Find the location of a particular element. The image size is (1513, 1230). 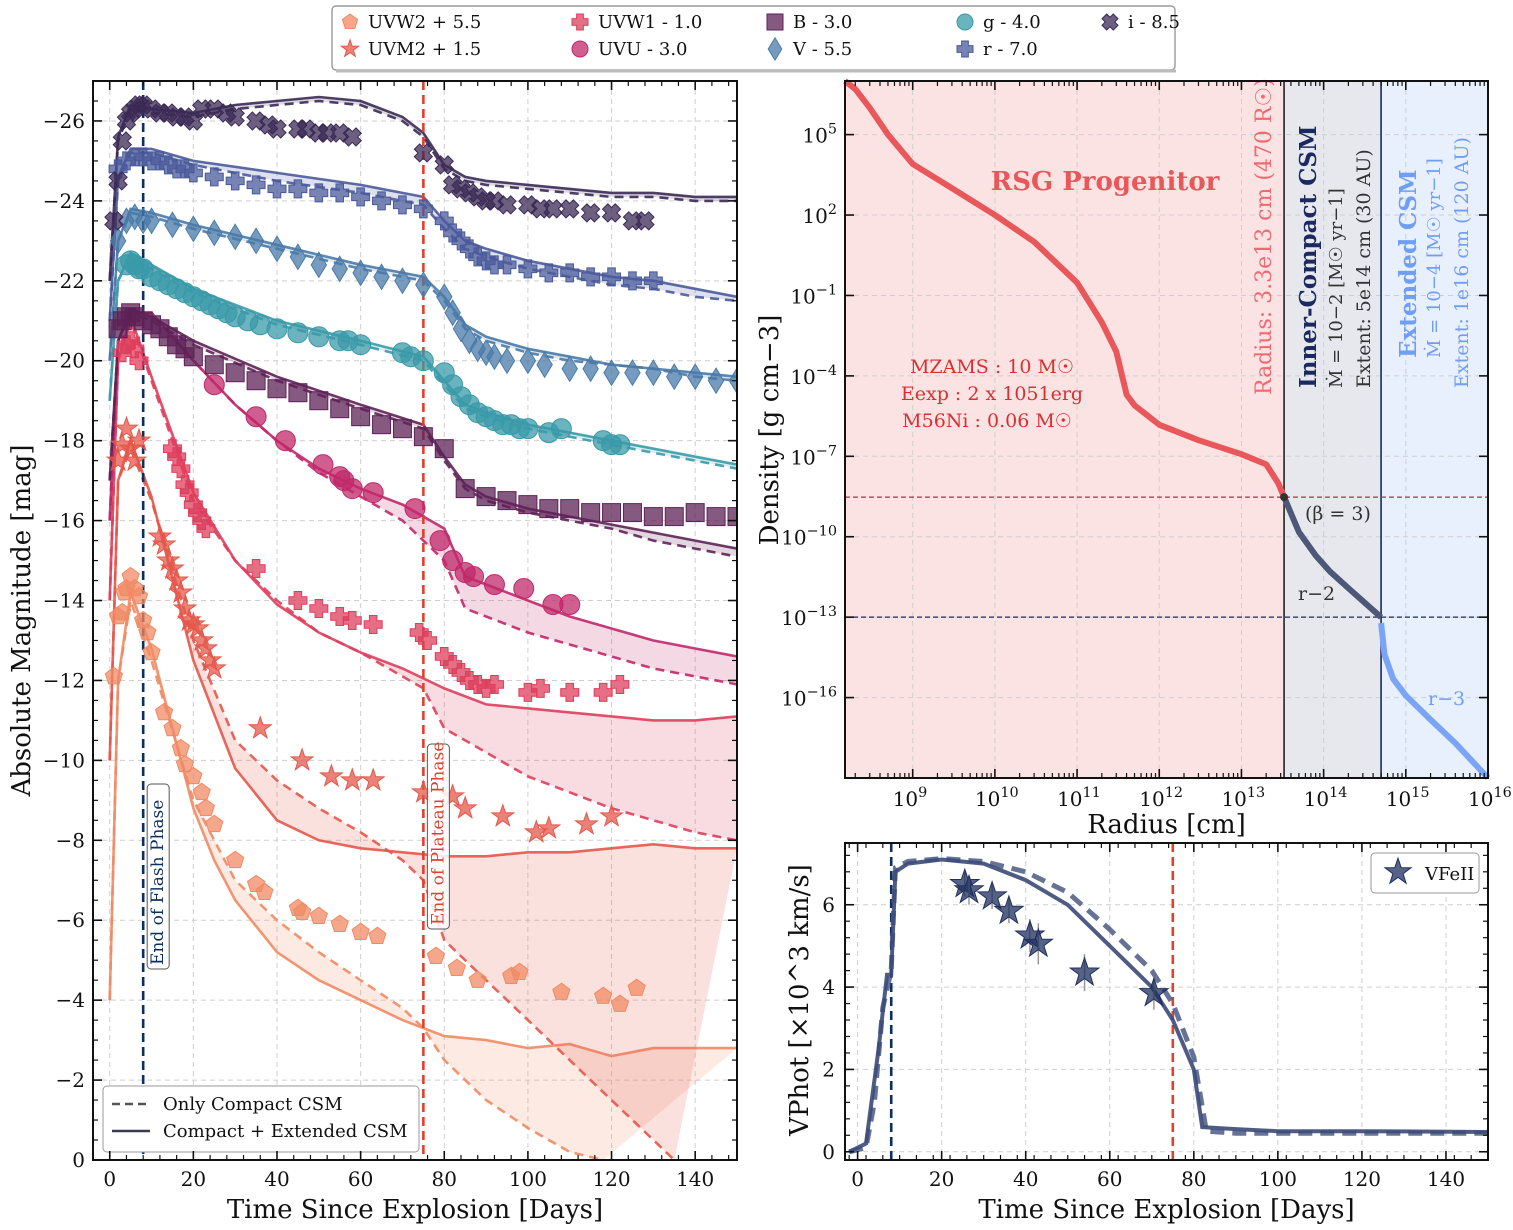

x-tick-label: 100 is located at coordinates (1278, 1179).